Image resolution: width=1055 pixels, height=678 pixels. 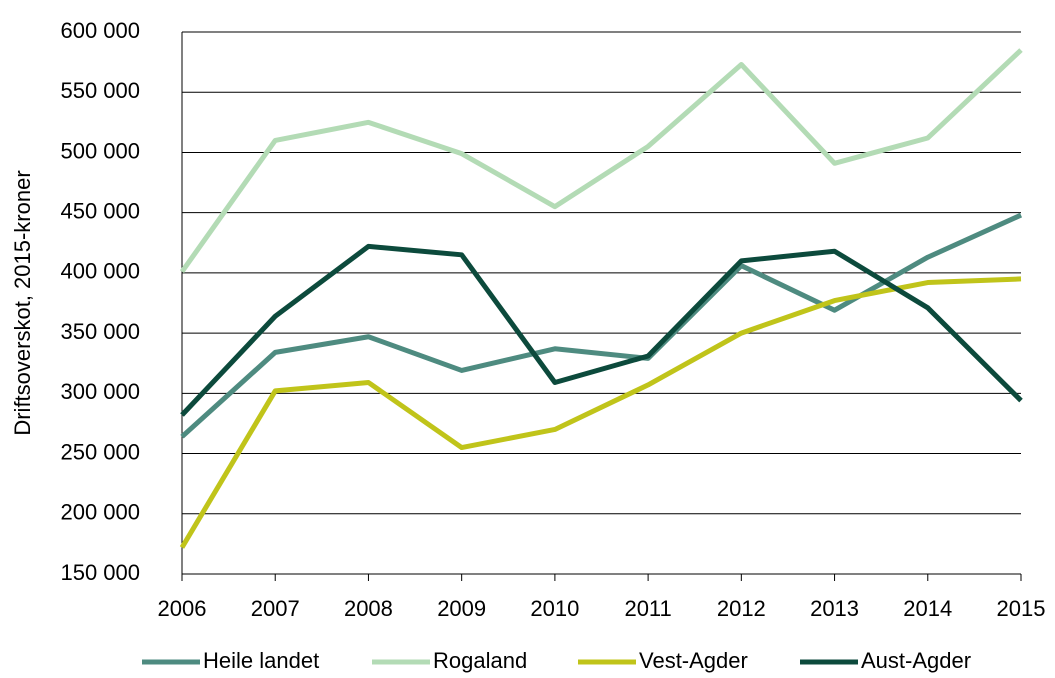 I want to click on x-tick-label: 2009, so click(x=461, y=608).